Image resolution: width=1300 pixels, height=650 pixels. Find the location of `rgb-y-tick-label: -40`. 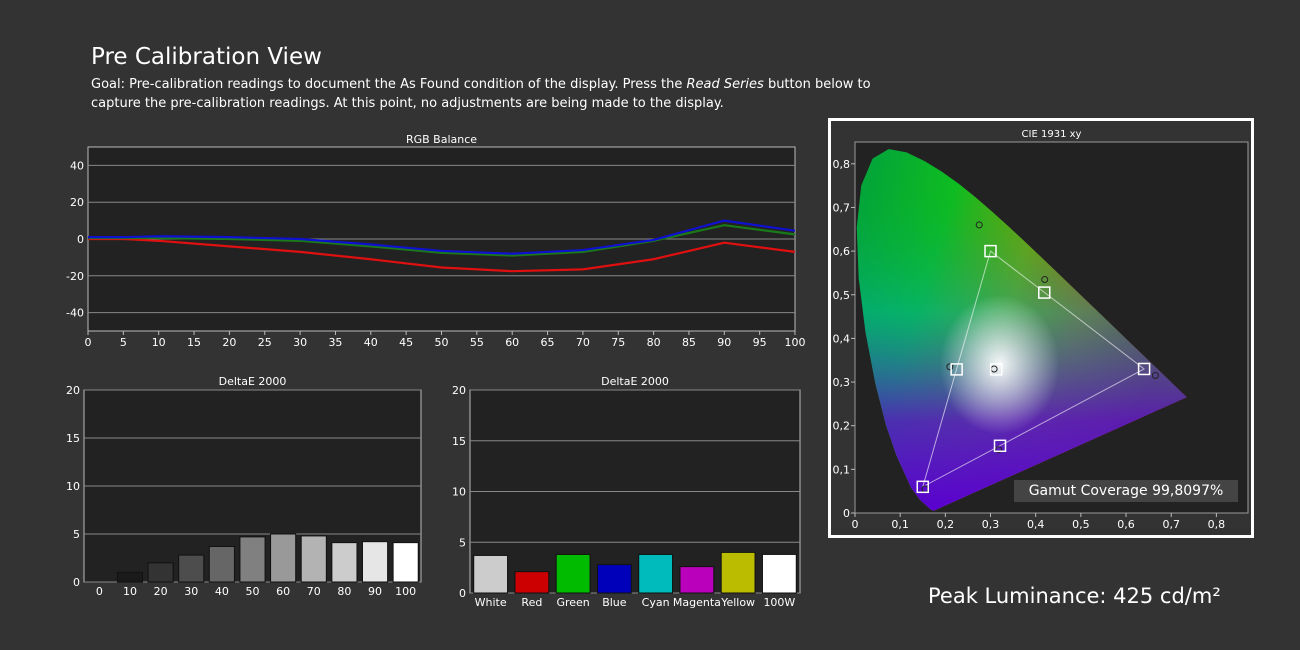

rgb-y-tick-label: -40 is located at coordinates (75, 313).